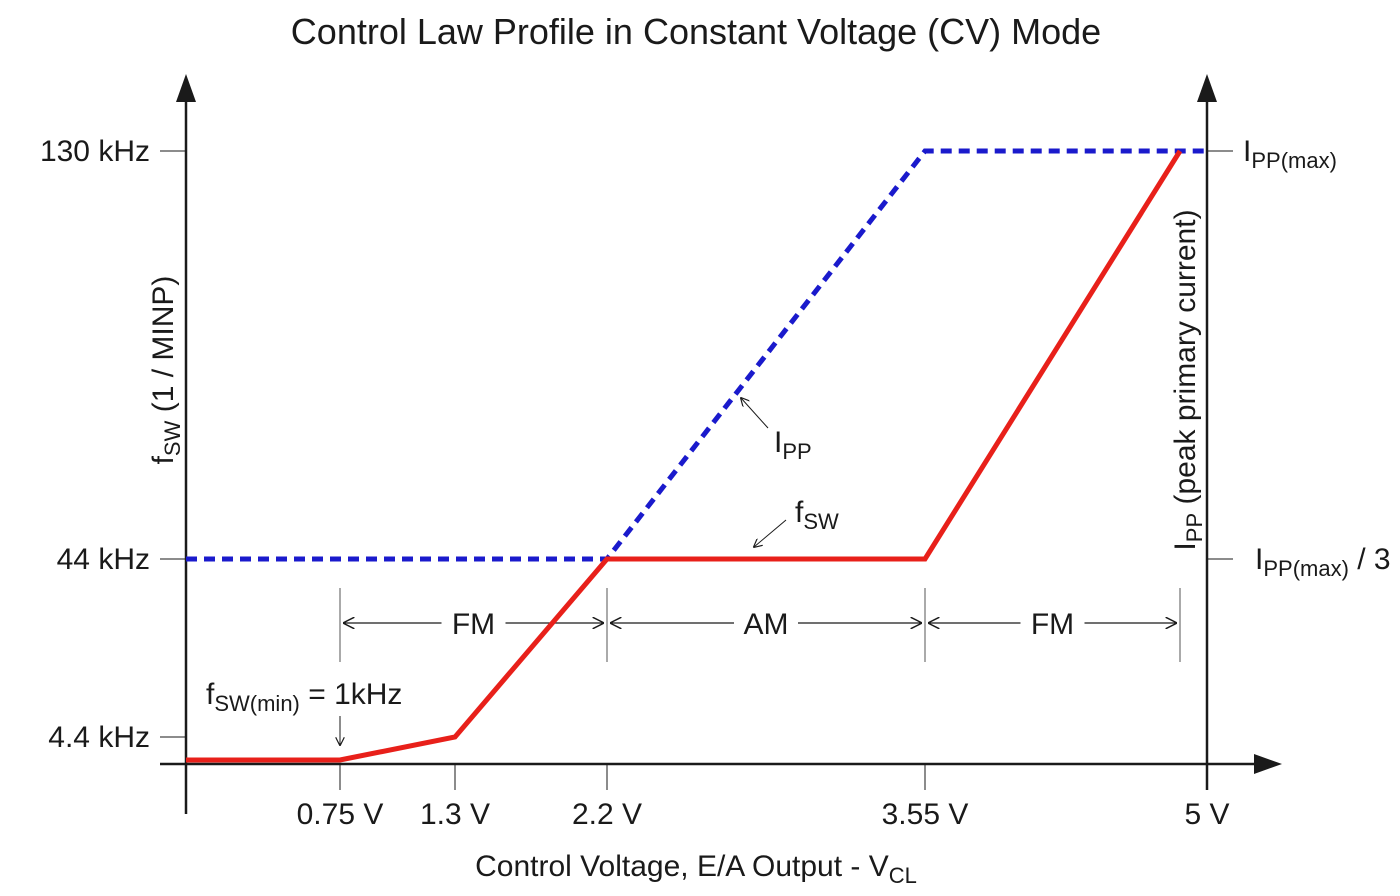  I want to click on x-axis-label: Control Voltage, E/A Output - VCL, so click(696, 869).